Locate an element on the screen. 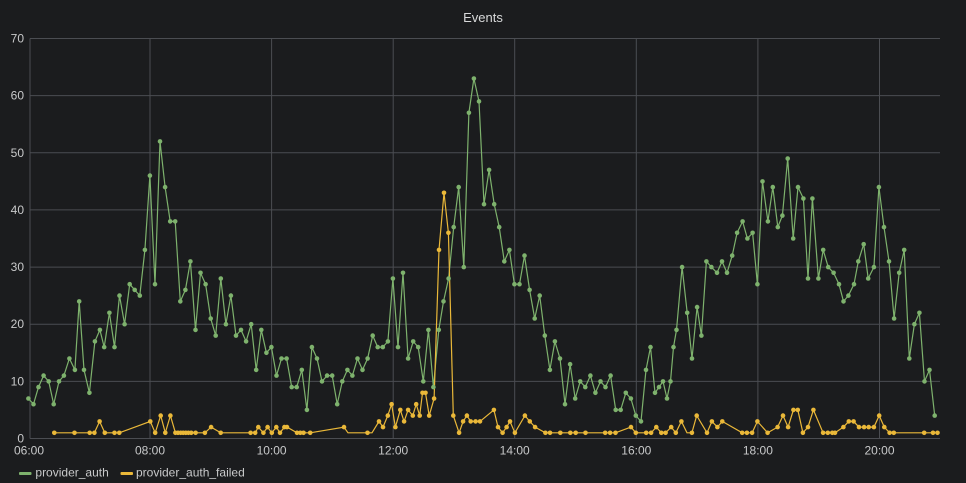 The image size is (966, 483). svg-text: 60 is located at coordinates (18, 96).